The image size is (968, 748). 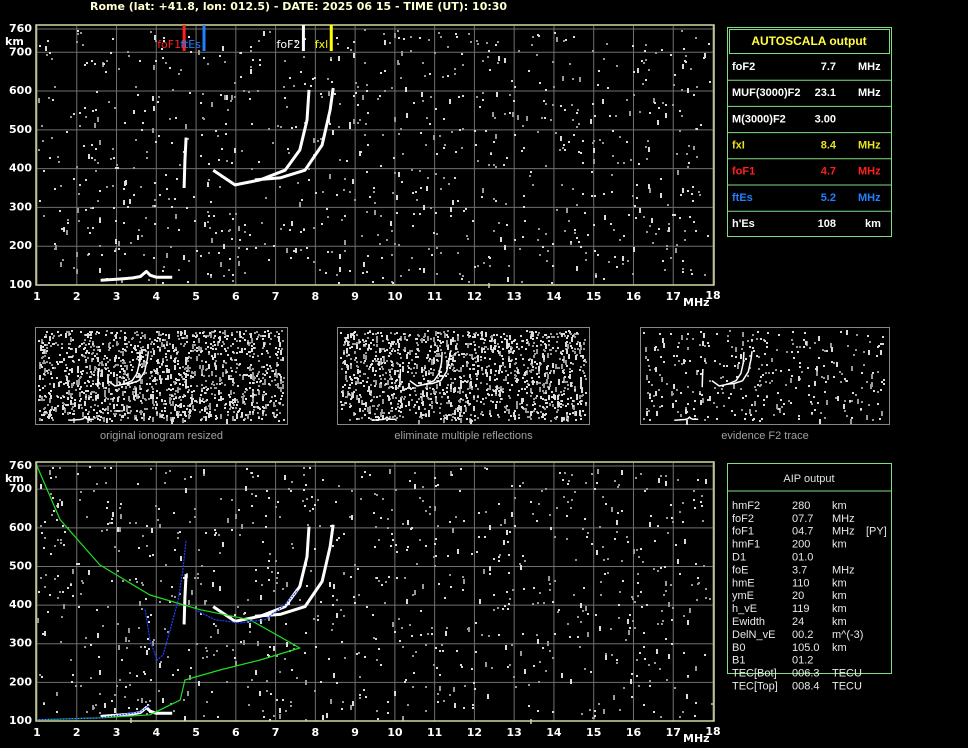 I want to click on row-label: M(3000)F2, so click(x=759, y=119).